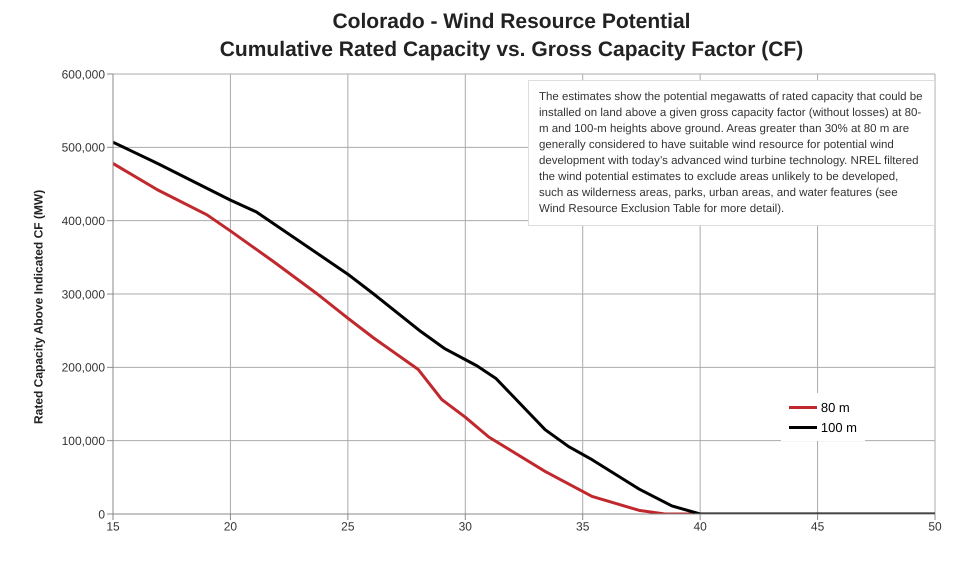 Image resolution: width=963 pixels, height=561 pixels. What do you see at coordinates (102, 514) in the screenshot?
I see `y-tick-label: 0` at bounding box center [102, 514].